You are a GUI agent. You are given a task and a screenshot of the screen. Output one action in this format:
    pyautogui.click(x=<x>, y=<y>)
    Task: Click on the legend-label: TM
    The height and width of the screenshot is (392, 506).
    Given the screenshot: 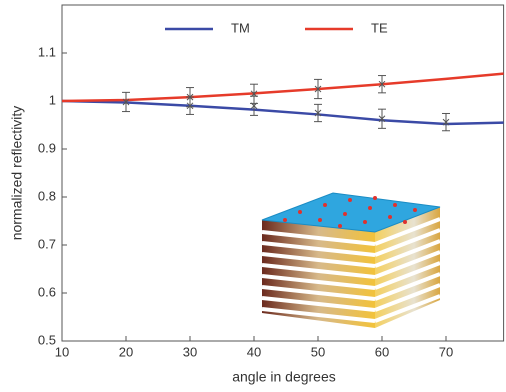 What is the action you would take?
    pyautogui.click(x=240, y=27)
    